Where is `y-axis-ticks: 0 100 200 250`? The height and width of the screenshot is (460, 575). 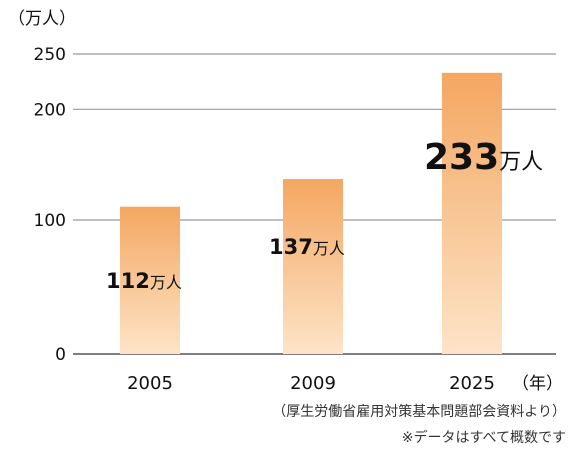
y-axis-ticks: 0 100 200 250 is located at coordinates (50, 205).